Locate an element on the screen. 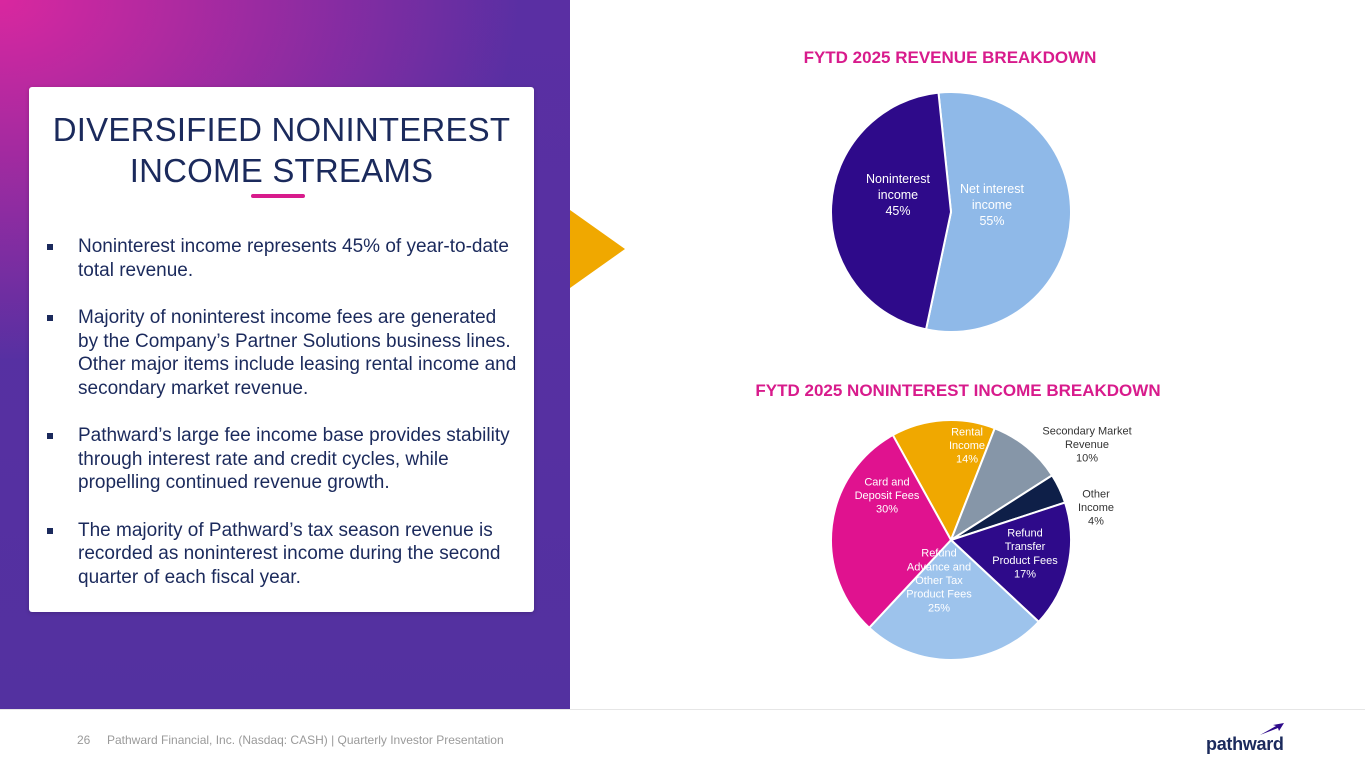 This screenshot has width=1365, height=768. slide-title: DIVERSIFIED NONINTEREST INCOME STREAMS is located at coordinates (281, 150).